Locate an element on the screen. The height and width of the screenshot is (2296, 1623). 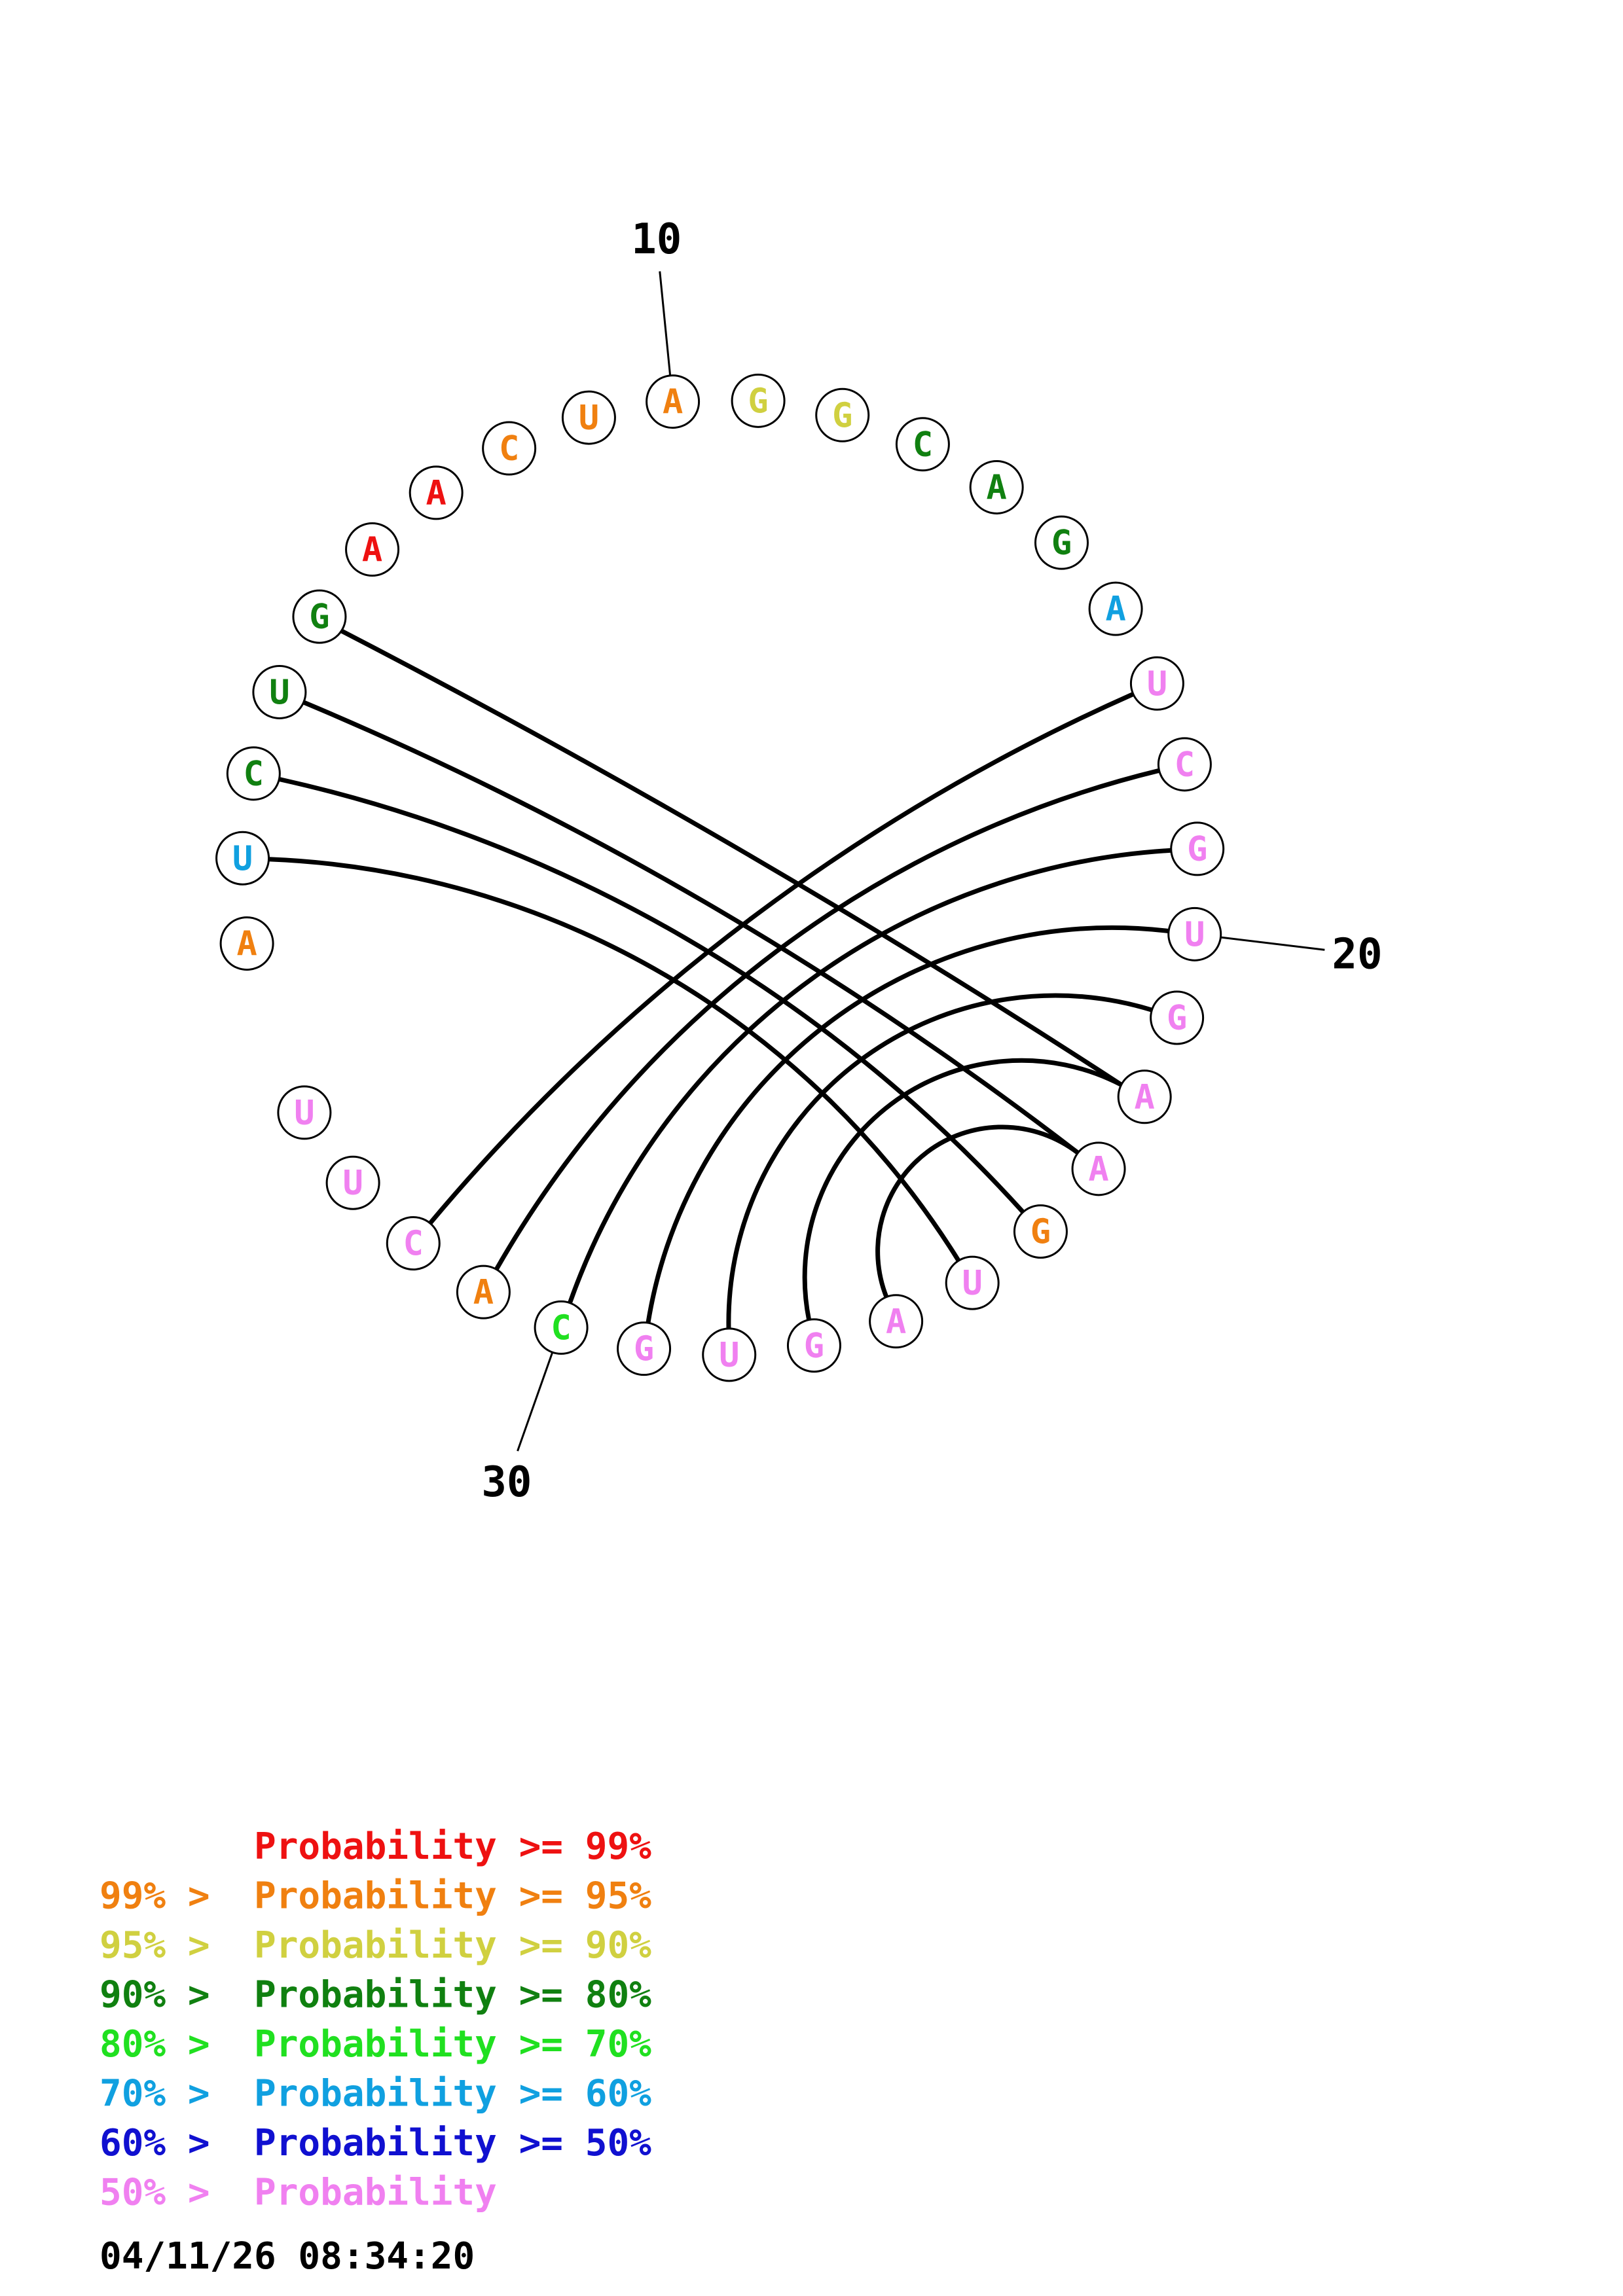
legend-prefix-2: 99% > is located at coordinates (155, 1896).